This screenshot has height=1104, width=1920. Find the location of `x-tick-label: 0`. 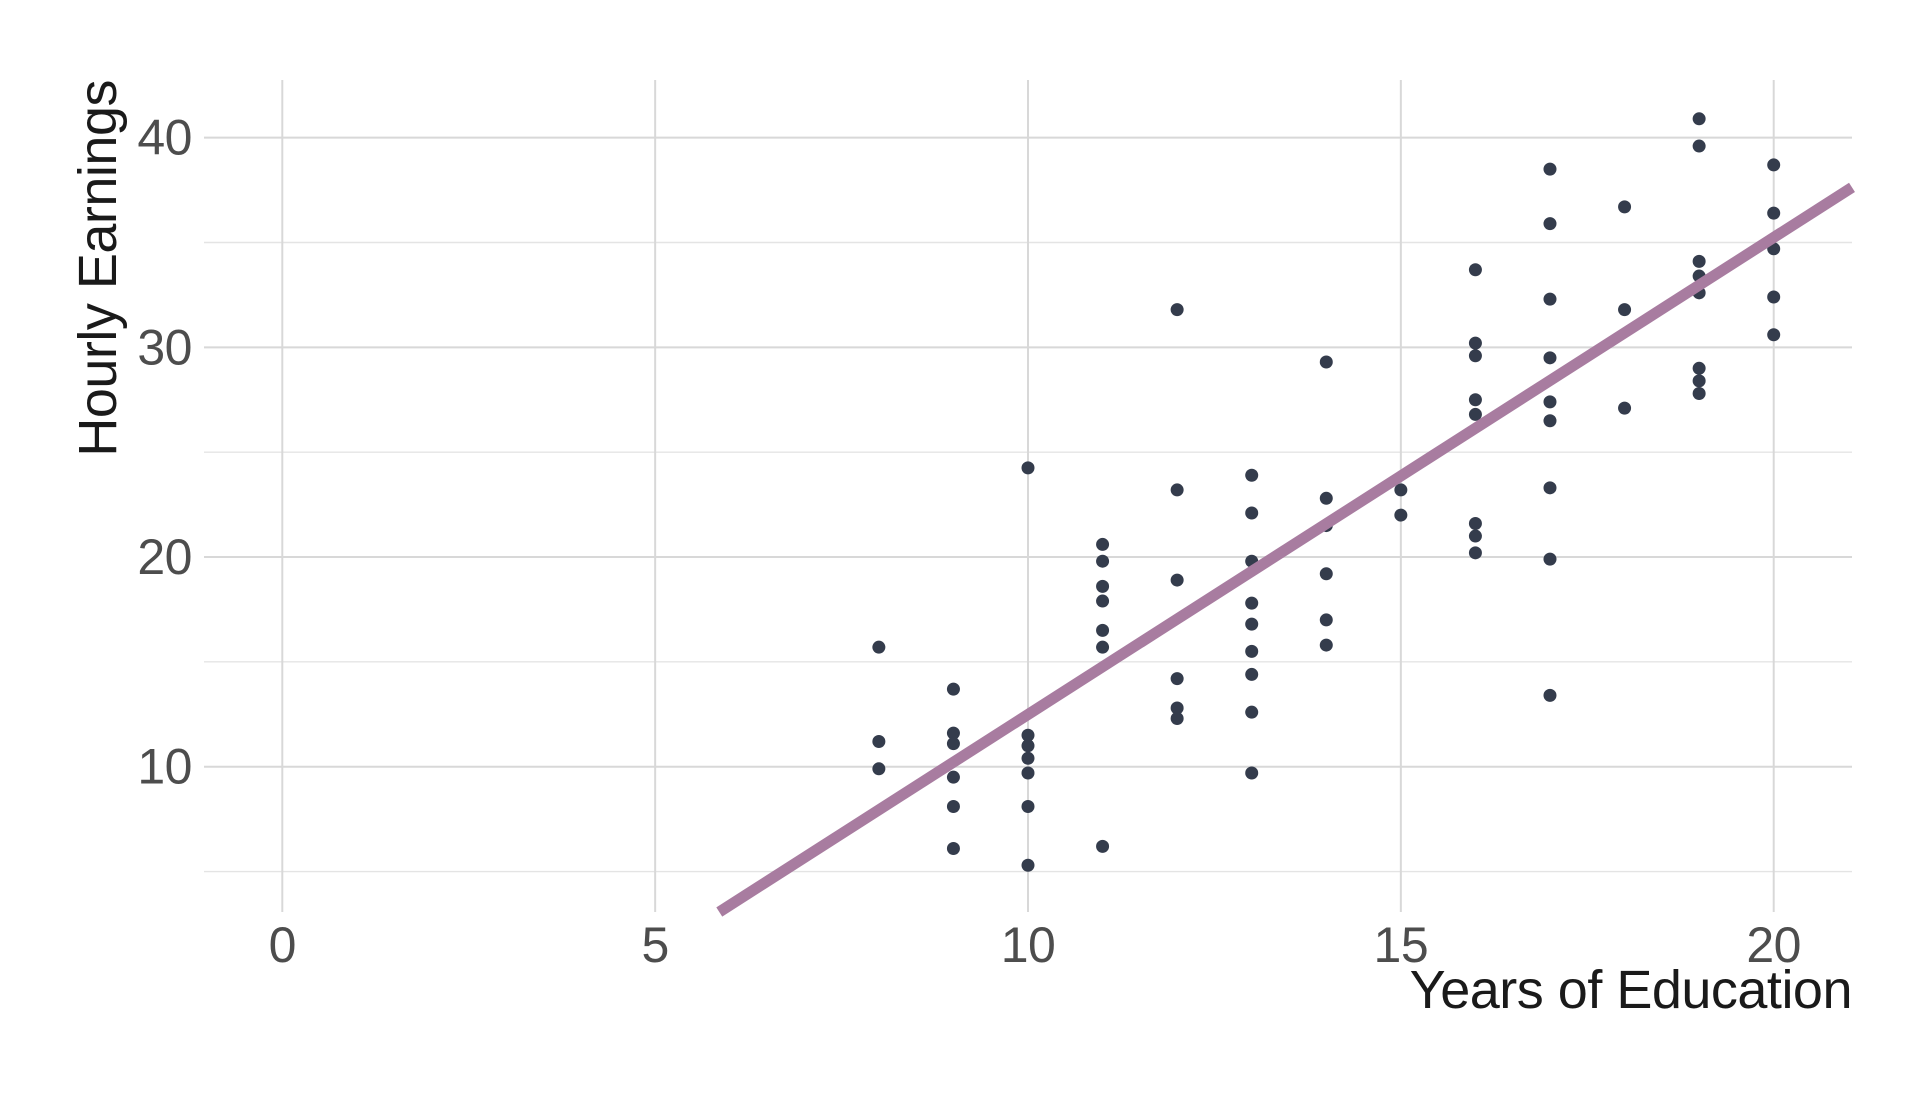

x-tick-label: 0 is located at coordinates (282, 945).